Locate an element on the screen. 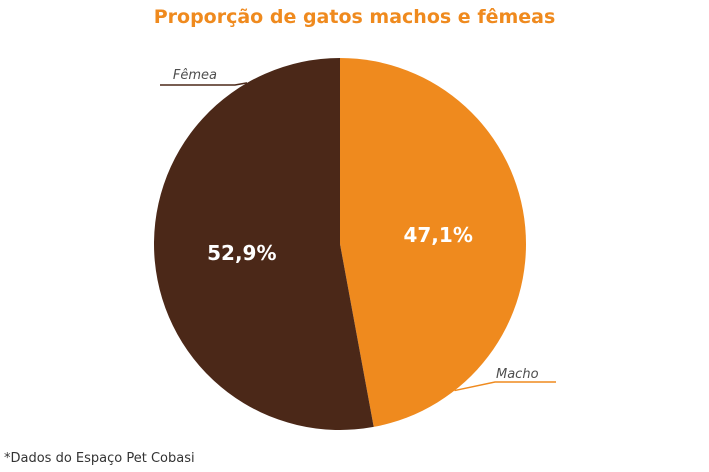  chart-title: Proporção de gatos machos e fêmeas is located at coordinates (354, 17).